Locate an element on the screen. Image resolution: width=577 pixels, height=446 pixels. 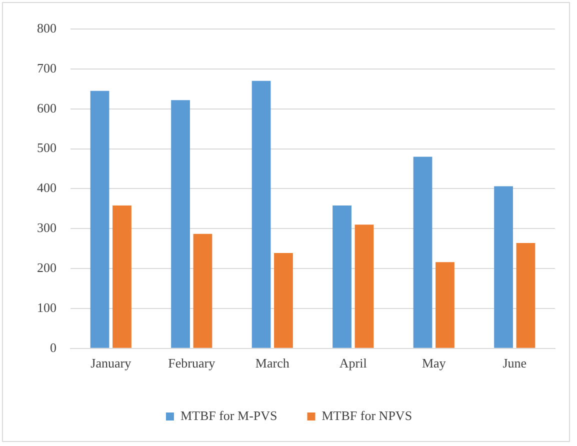
y-tick-label: 0 is located at coordinates (53, 347).